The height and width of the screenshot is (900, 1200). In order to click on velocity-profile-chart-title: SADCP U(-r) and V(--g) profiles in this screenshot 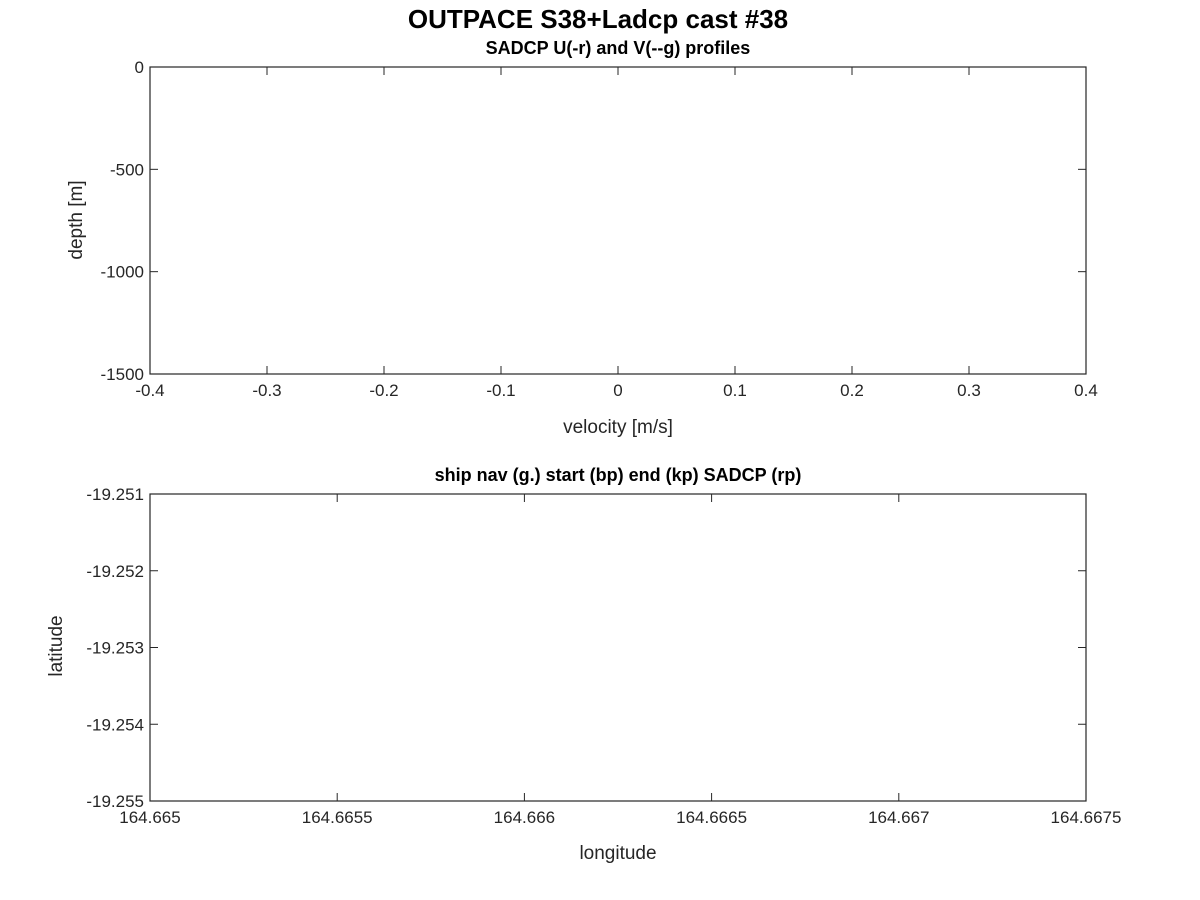, I will do `click(618, 48)`.